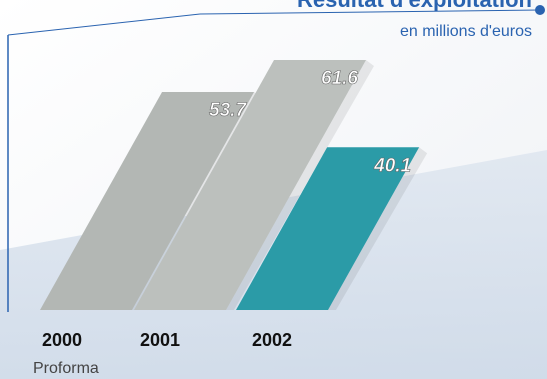 The image size is (547, 379). I want to click on value-label: 40.1, so click(392, 165).